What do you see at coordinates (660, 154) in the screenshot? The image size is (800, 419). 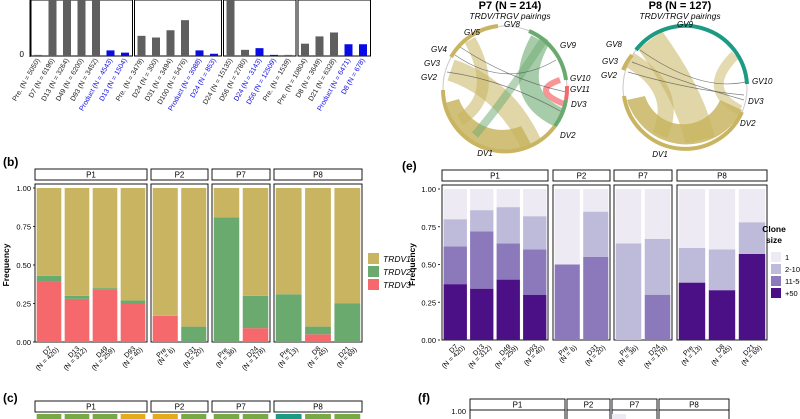 I see `chord-p8-label: DV1` at bounding box center [660, 154].